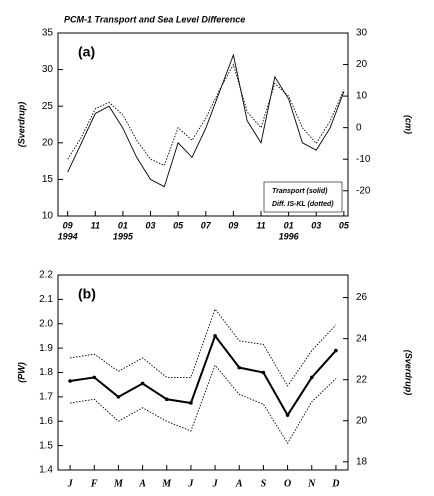 This screenshot has height=496, width=434. What do you see at coordinates (46, 421) in the screenshot?
I see `y-tick-label: 1.6` at bounding box center [46, 421].